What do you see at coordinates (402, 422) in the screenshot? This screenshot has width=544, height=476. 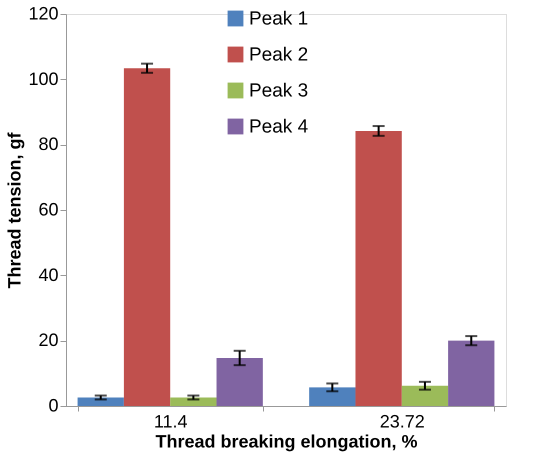 I see `x-tick-label: 23.72` at bounding box center [402, 422].